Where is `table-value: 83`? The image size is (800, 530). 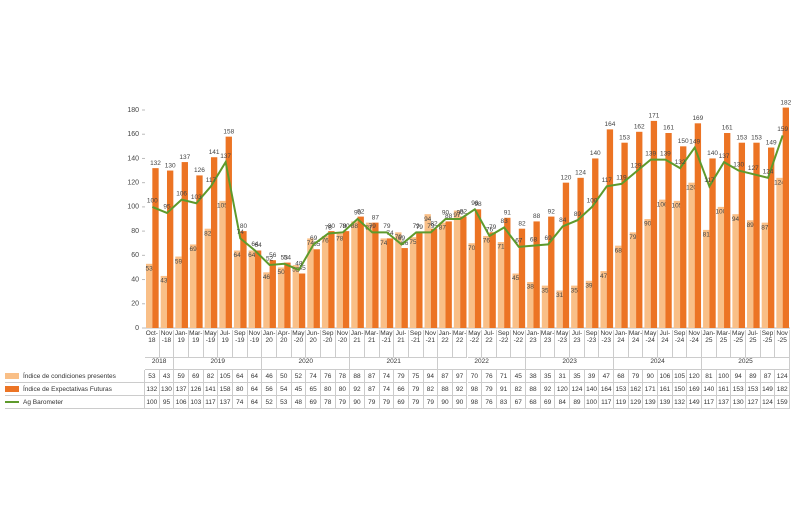 table-value: 83 is located at coordinates (504, 402).